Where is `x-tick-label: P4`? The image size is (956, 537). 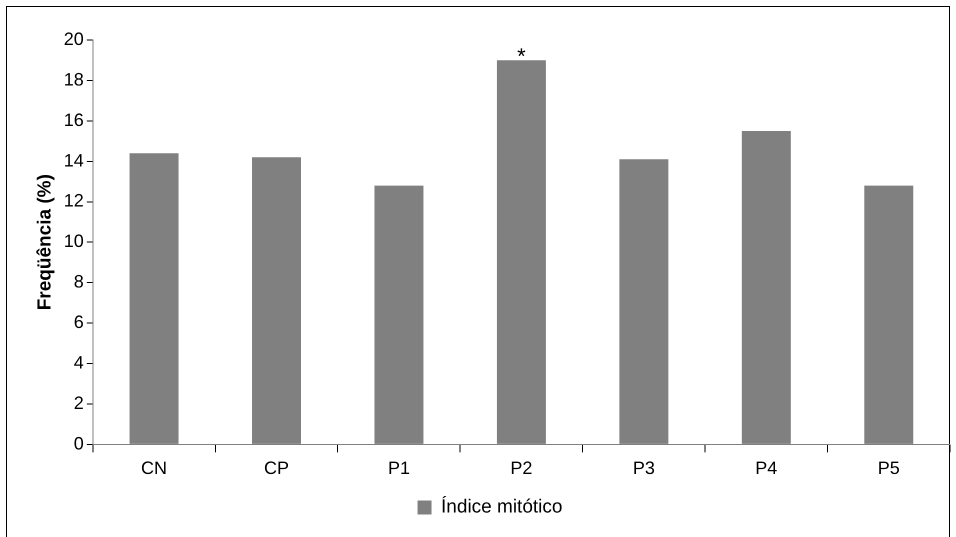
x-tick-label: P4 is located at coordinates (766, 468).